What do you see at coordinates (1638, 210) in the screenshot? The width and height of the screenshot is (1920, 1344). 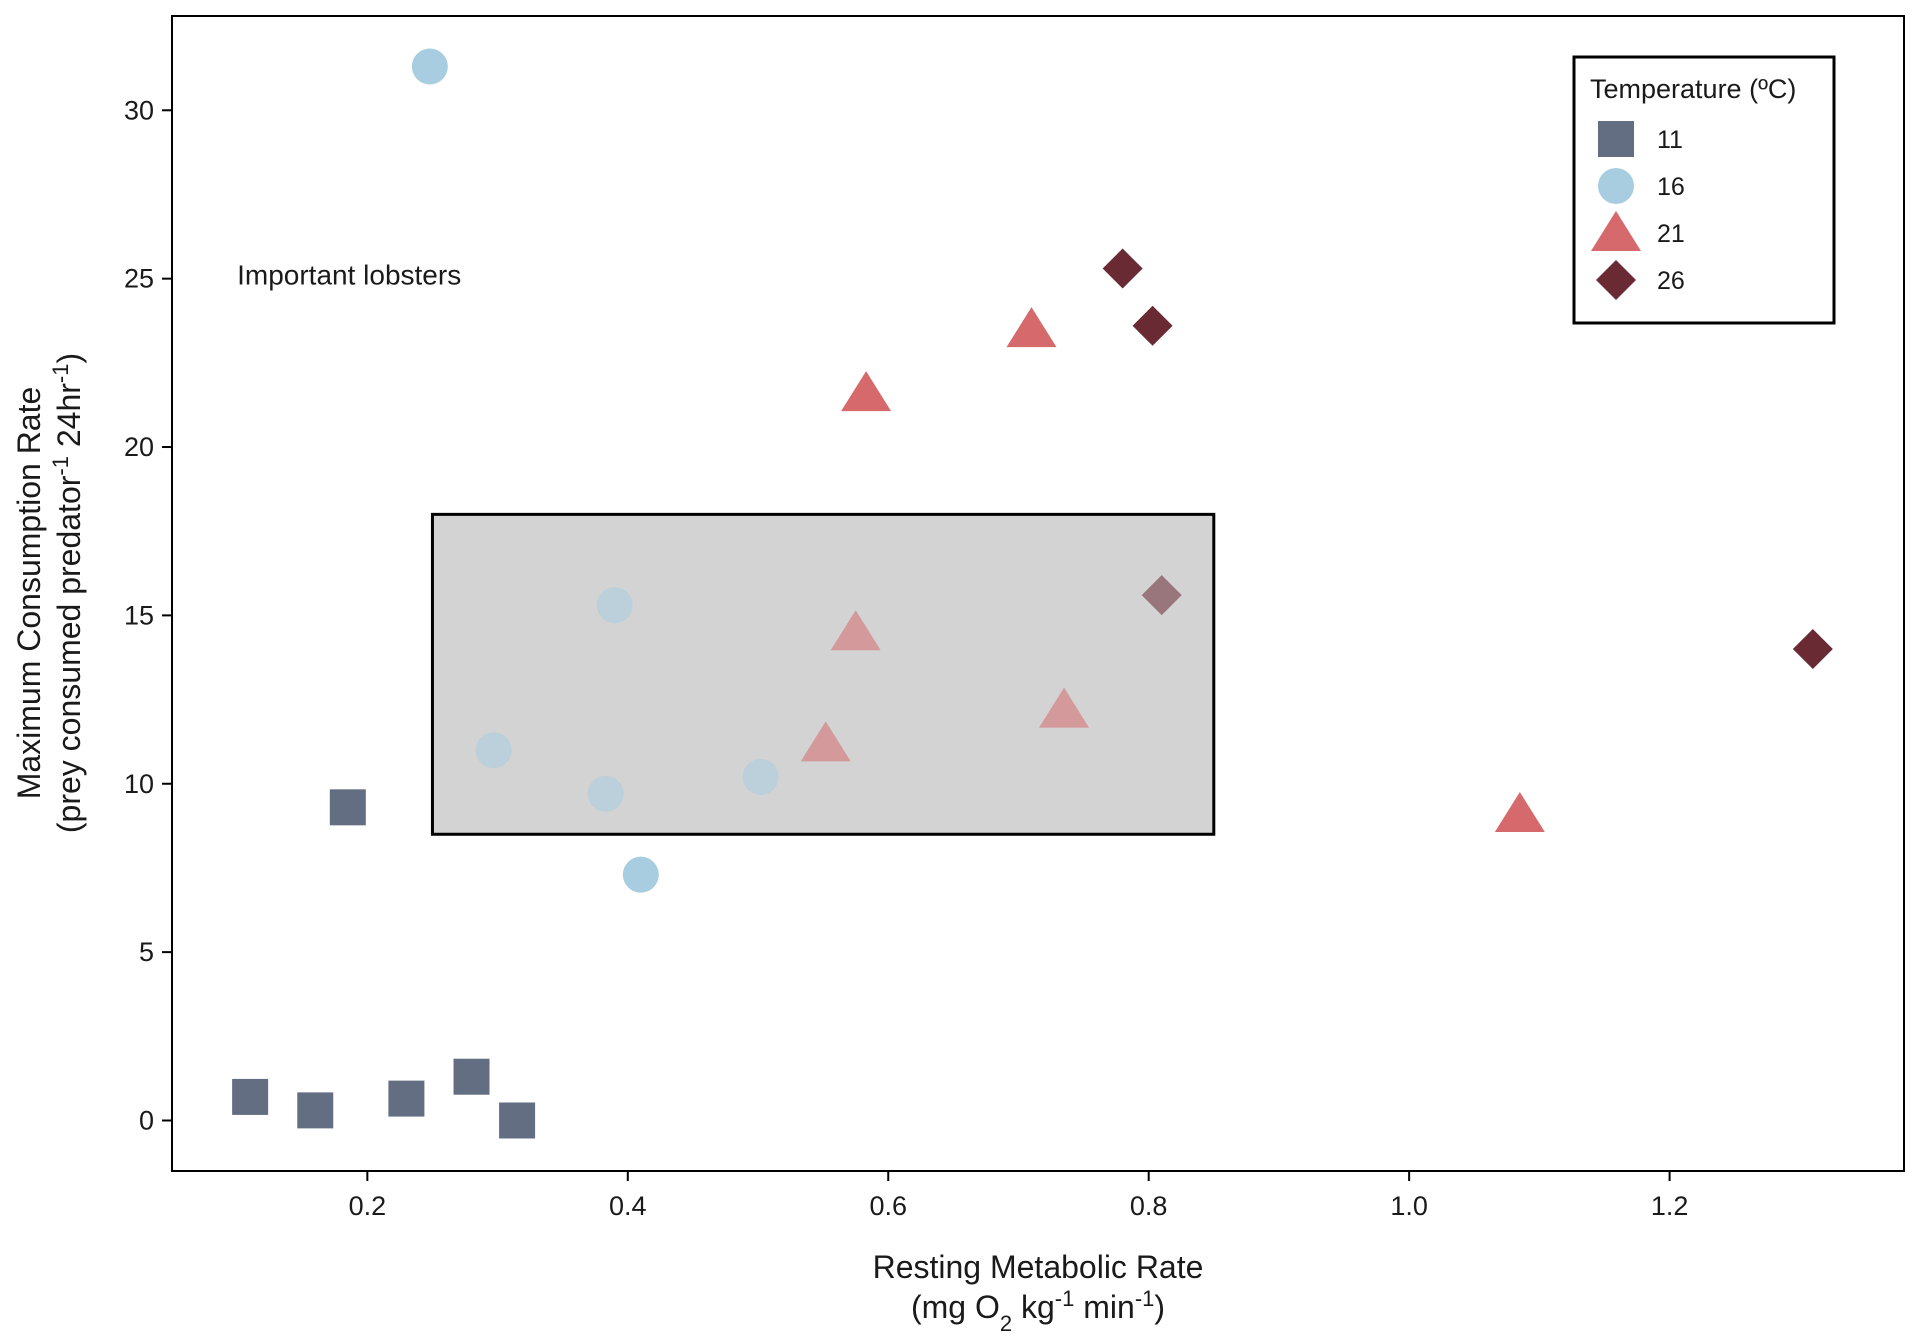 I see `legend-entries: 11 16 21 26` at bounding box center [1638, 210].